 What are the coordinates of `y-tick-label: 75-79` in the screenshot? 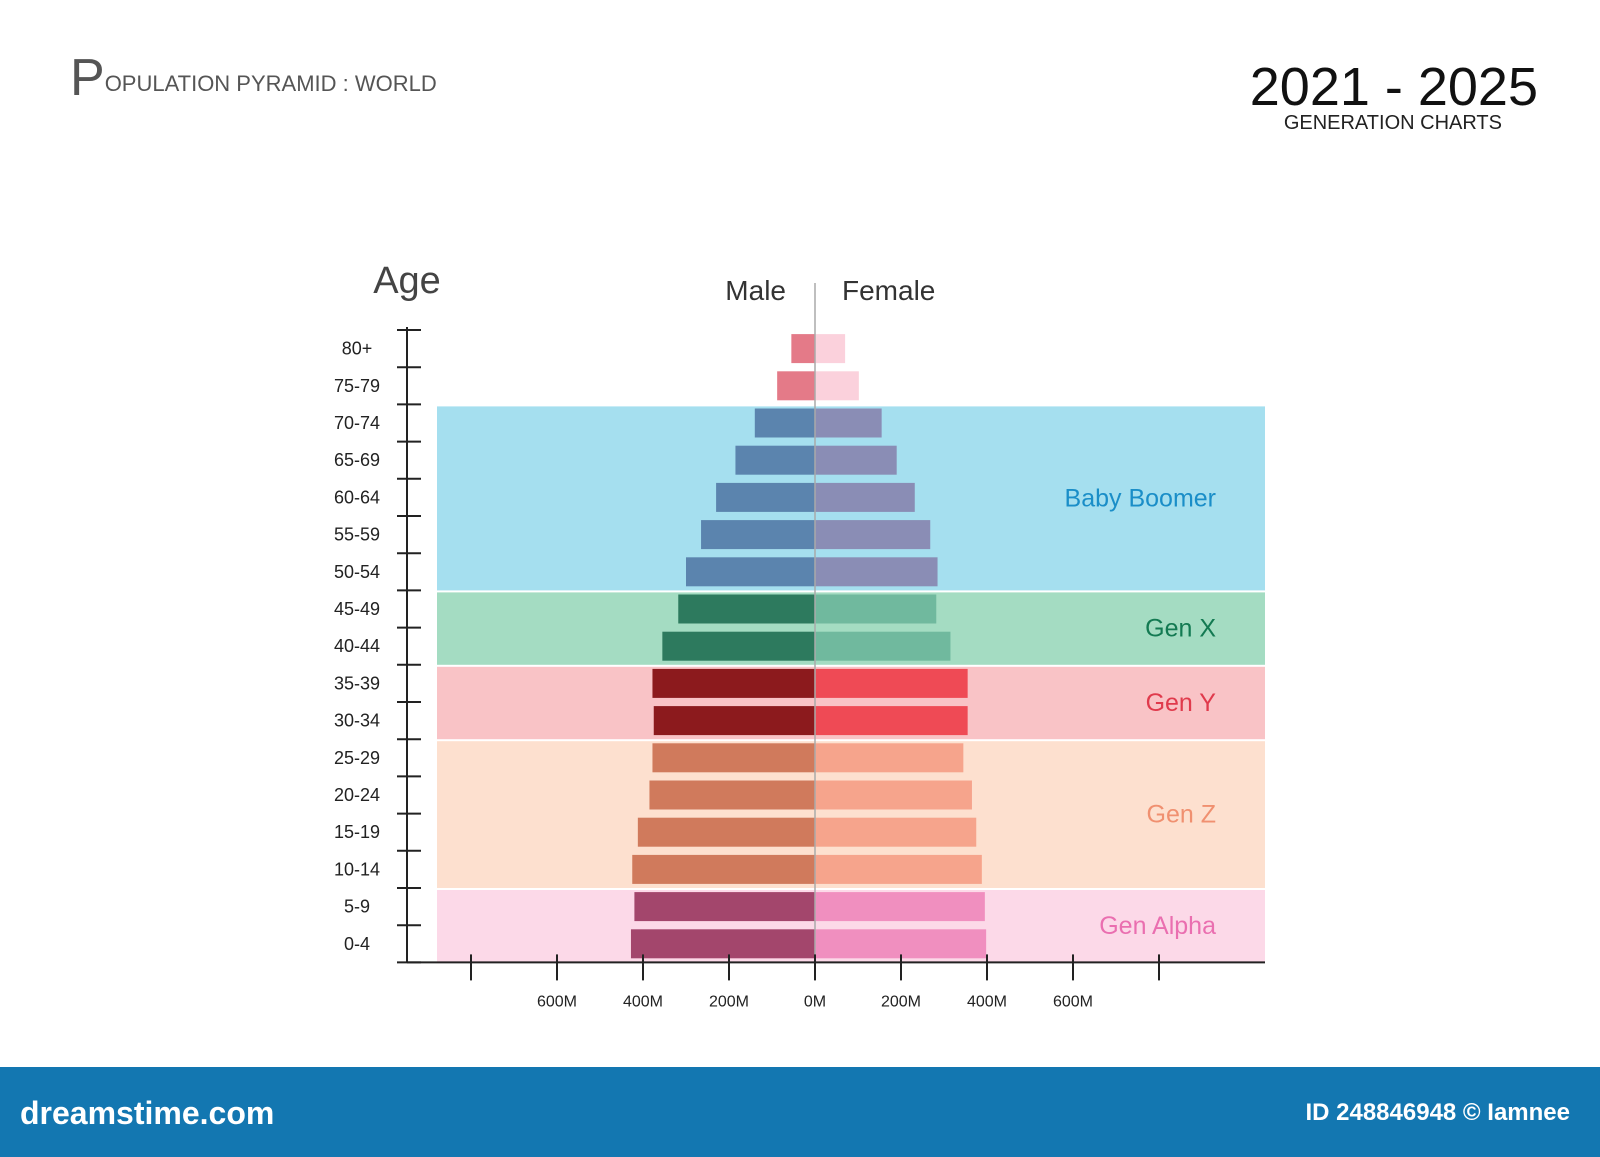 It's located at (357, 386).